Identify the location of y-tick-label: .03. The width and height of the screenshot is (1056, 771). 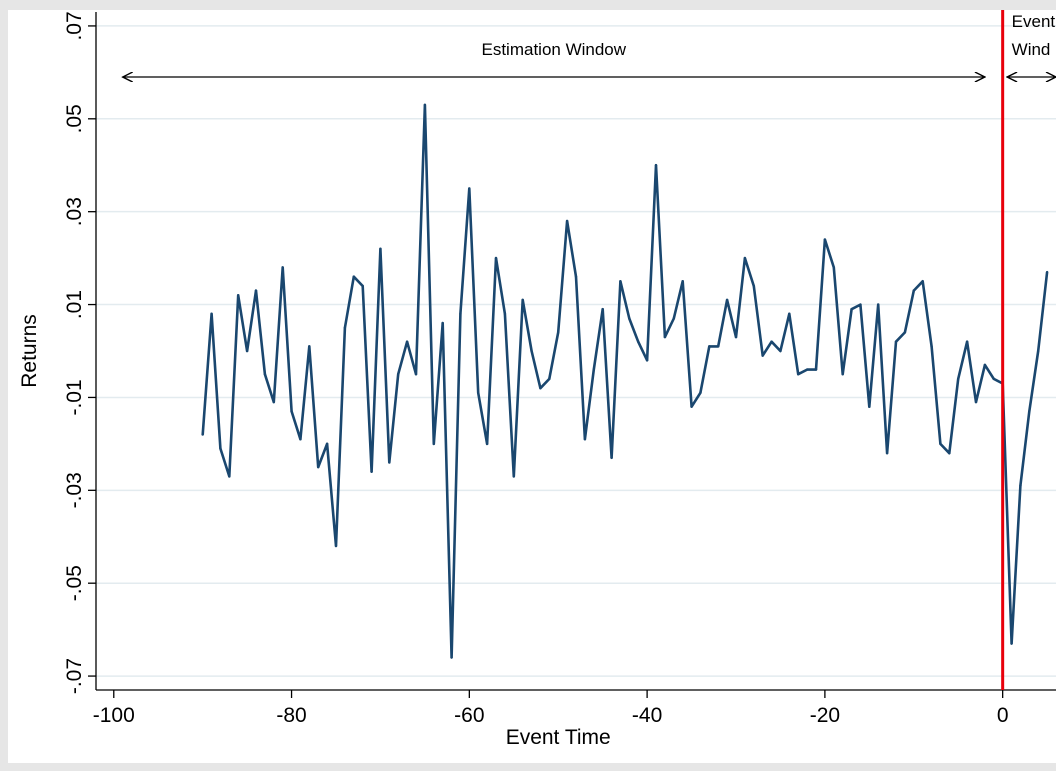
(74, 211).